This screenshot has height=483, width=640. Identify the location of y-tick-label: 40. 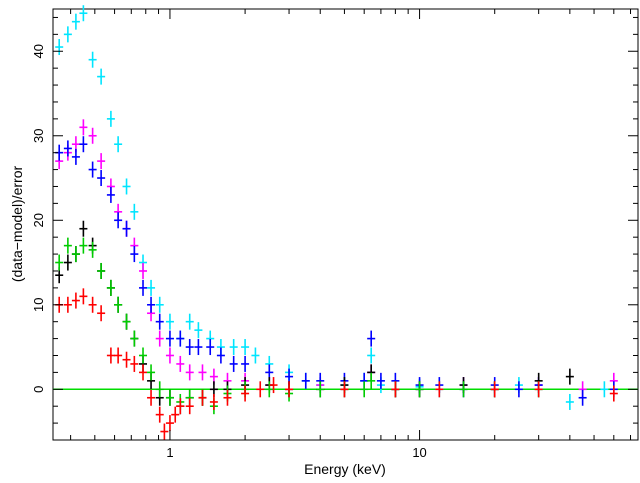
(38, 51).